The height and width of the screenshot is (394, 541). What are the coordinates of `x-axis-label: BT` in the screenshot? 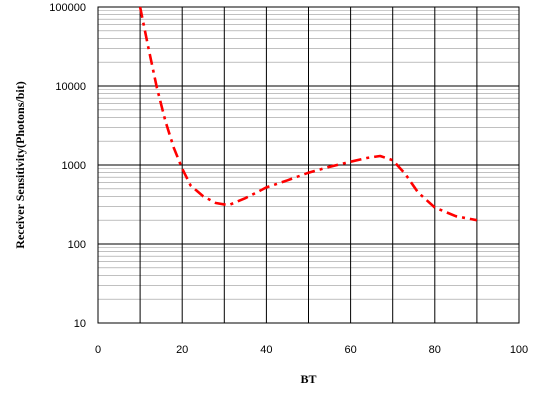 It's located at (308, 379).